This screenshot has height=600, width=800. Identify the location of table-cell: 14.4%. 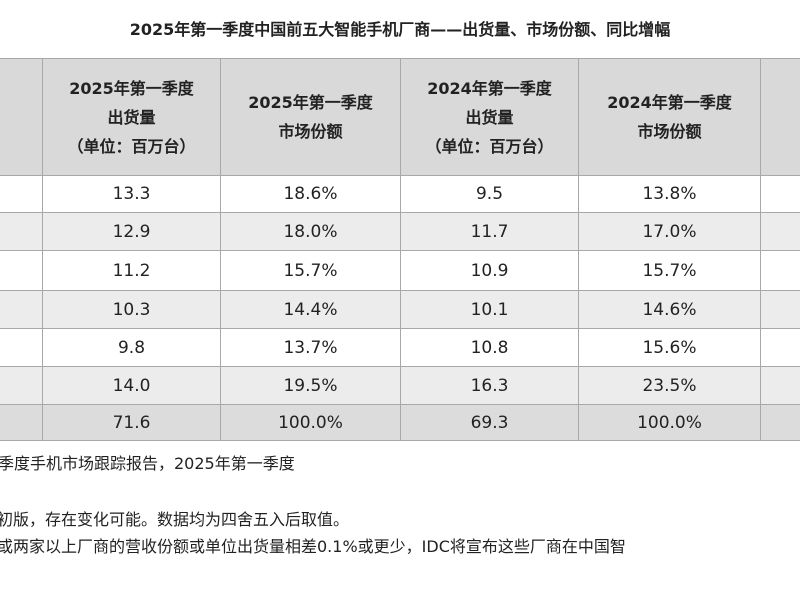
(310, 309).